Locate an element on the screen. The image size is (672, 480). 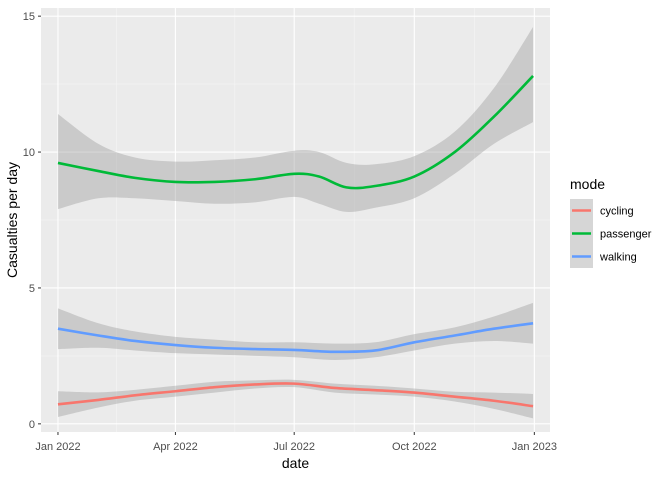
legend: mode cycling passenger walking is located at coordinates (611, 222).